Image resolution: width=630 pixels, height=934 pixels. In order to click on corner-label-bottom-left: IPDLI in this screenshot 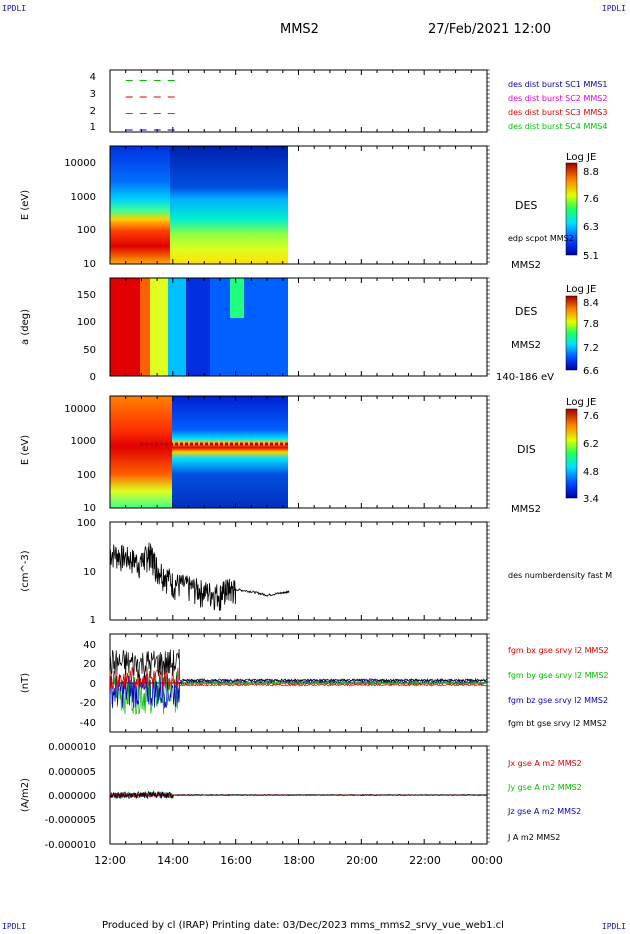, I will do `click(14, 926)`.